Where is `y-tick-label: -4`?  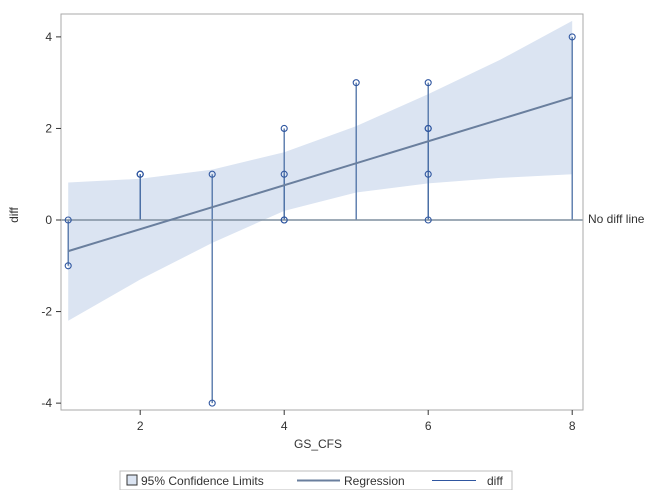 y-tick-label: -4 is located at coordinates (46, 403).